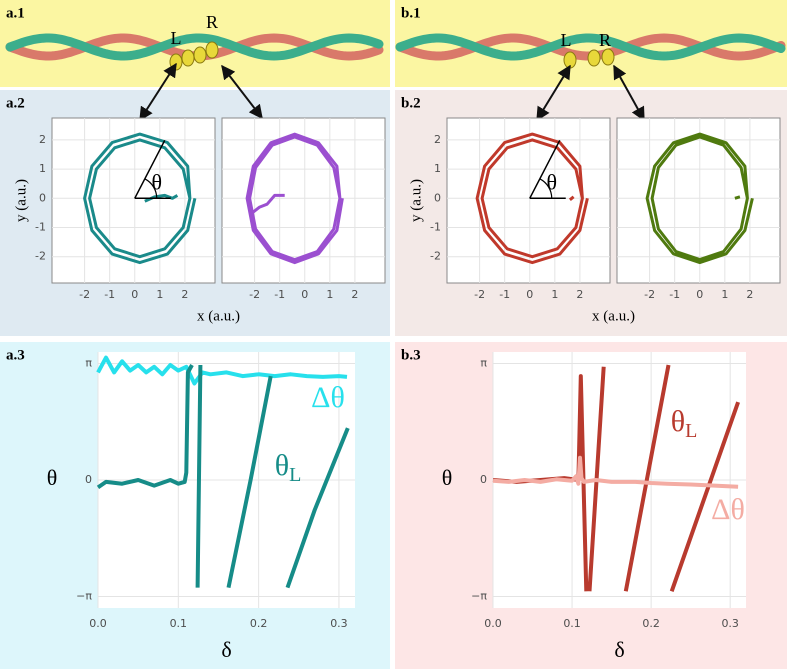 Image resolution: width=787 pixels, height=669 pixels. What do you see at coordinates (411, 13) in the screenshot?
I see `panel-label: b.1` at bounding box center [411, 13].